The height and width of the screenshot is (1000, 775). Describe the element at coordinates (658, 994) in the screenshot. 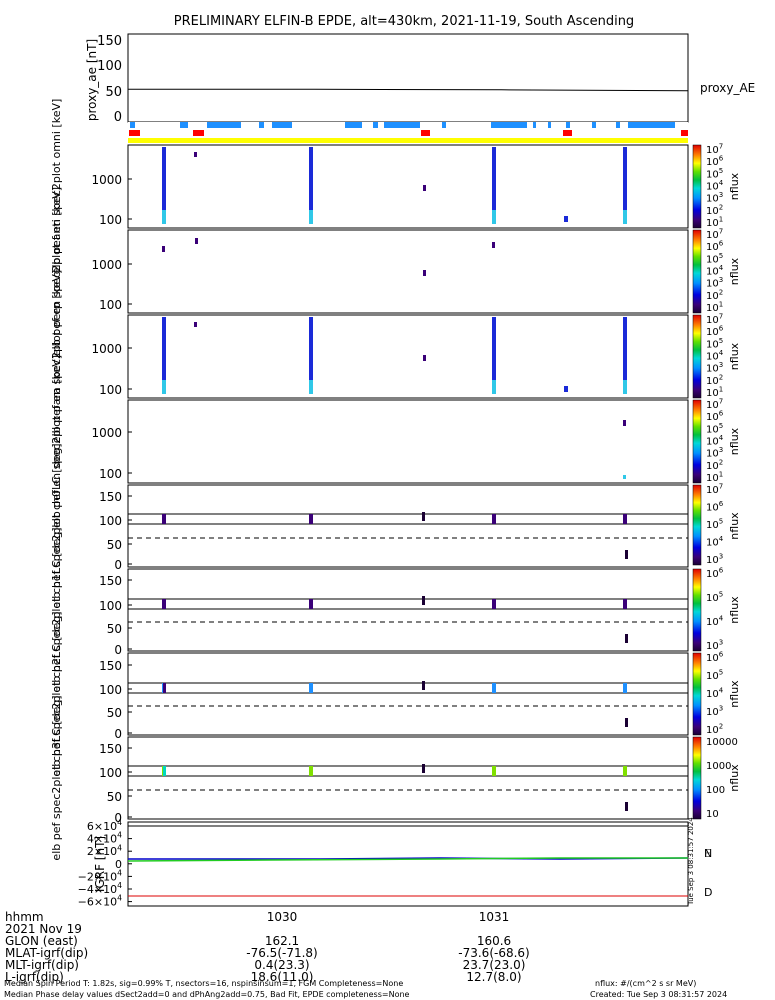

I see `footer-created: Created: Tue Sep 3 08:31:57 2024` at that location.